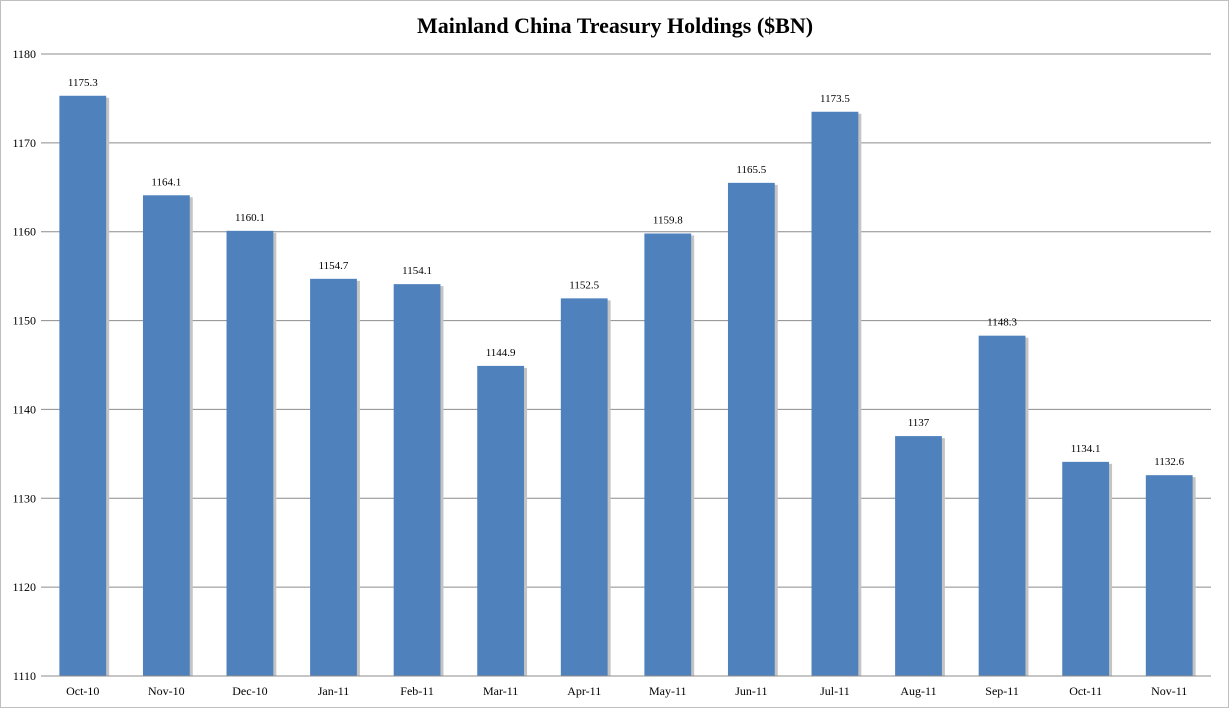 The height and width of the screenshot is (708, 1229). Describe the element at coordinates (24, 321) in the screenshot. I see `y-tick-label: 1150` at that location.